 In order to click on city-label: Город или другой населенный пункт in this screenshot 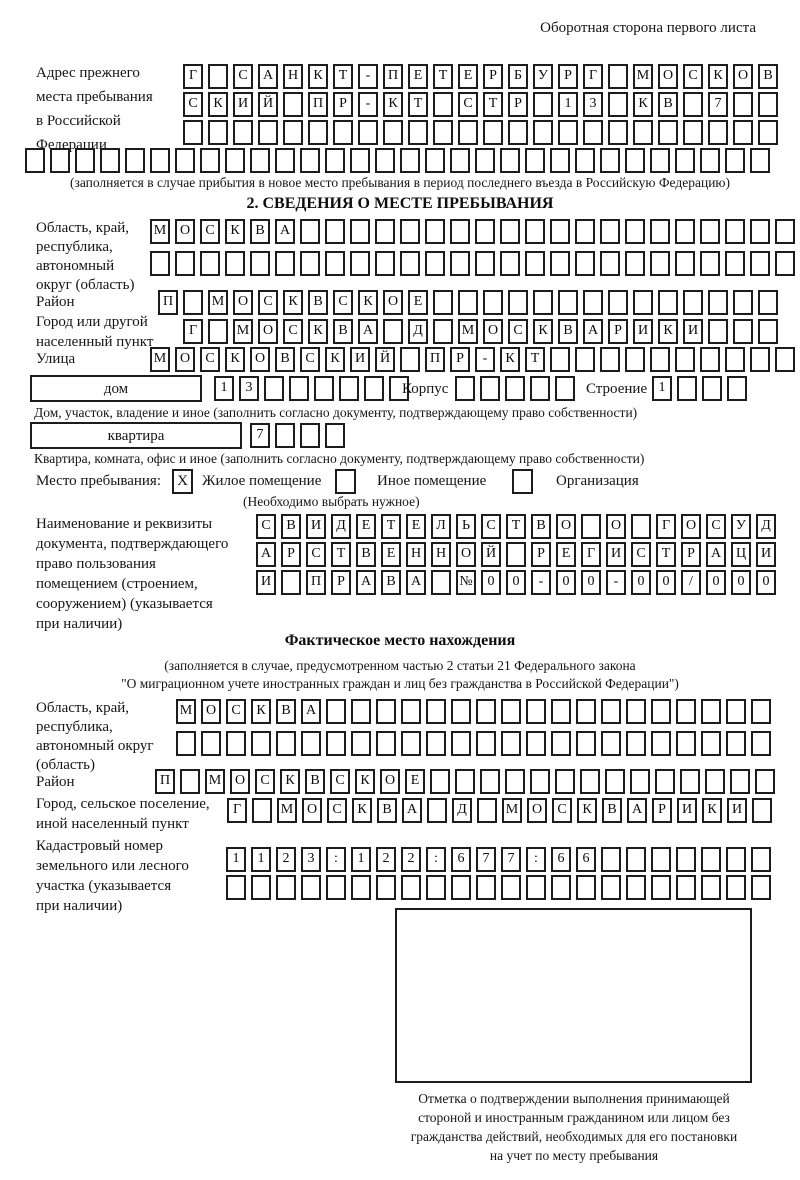, I will do `click(95, 332)`.